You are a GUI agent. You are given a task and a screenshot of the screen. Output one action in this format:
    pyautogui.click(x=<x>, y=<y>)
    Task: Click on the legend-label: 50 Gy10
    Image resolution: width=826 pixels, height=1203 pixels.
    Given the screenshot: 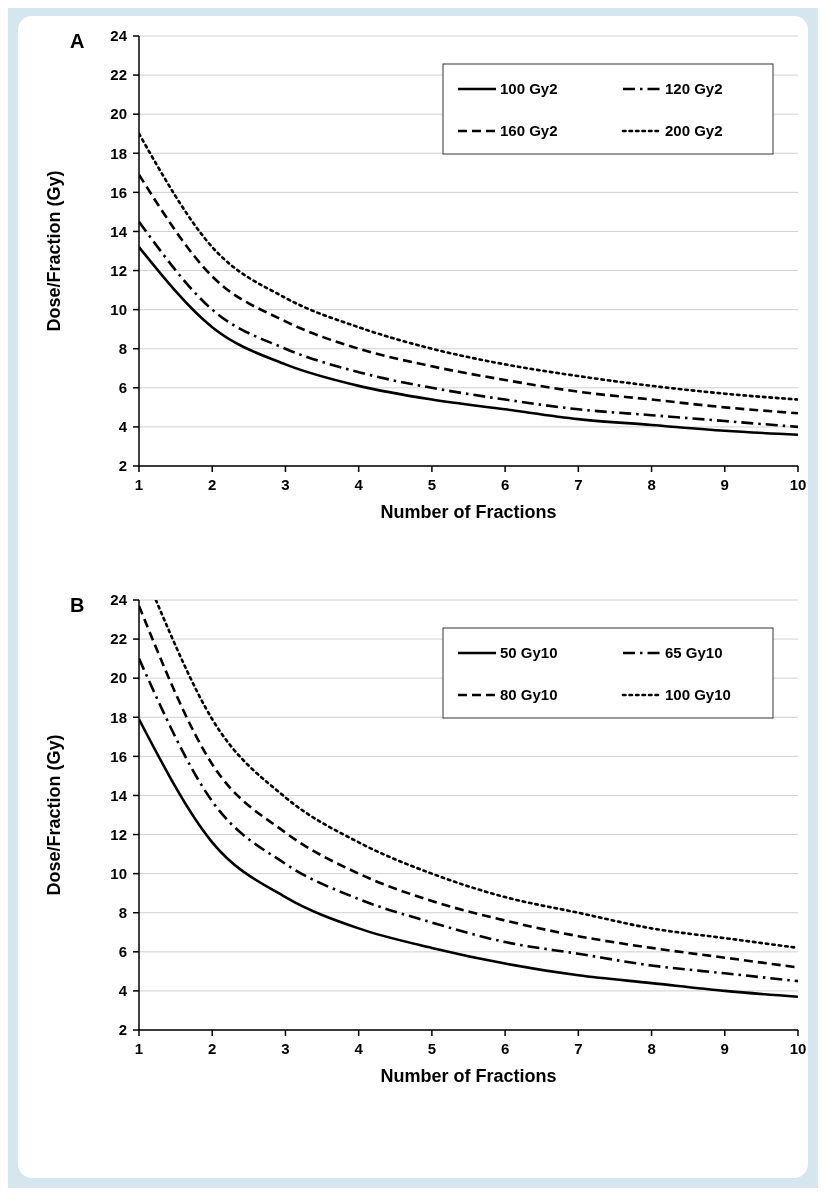 What is the action you would take?
    pyautogui.click(x=529, y=653)
    